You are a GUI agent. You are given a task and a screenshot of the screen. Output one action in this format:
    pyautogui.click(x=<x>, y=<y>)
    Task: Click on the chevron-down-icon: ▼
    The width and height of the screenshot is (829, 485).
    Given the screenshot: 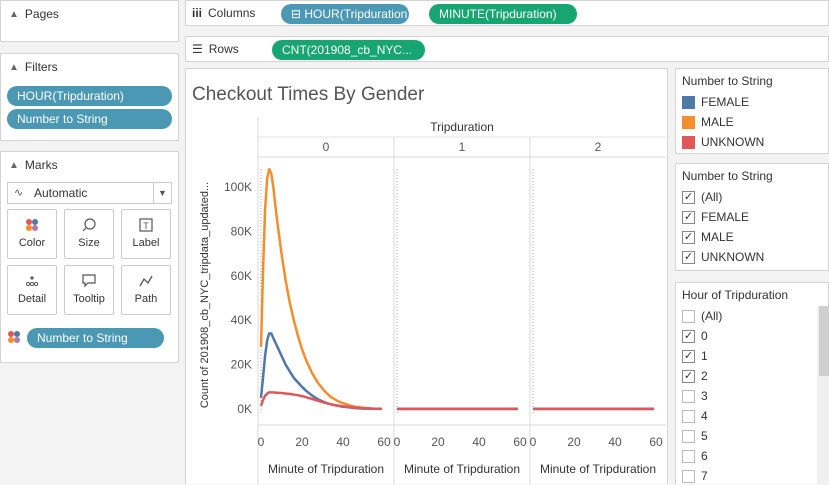 What is the action you would take?
    pyautogui.click(x=162, y=193)
    